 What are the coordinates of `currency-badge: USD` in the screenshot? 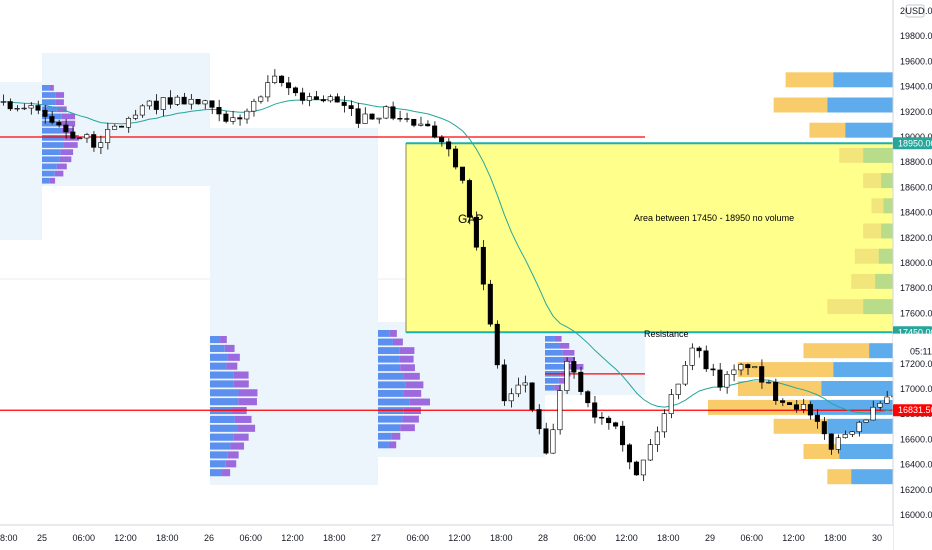 It's located at (915, 11).